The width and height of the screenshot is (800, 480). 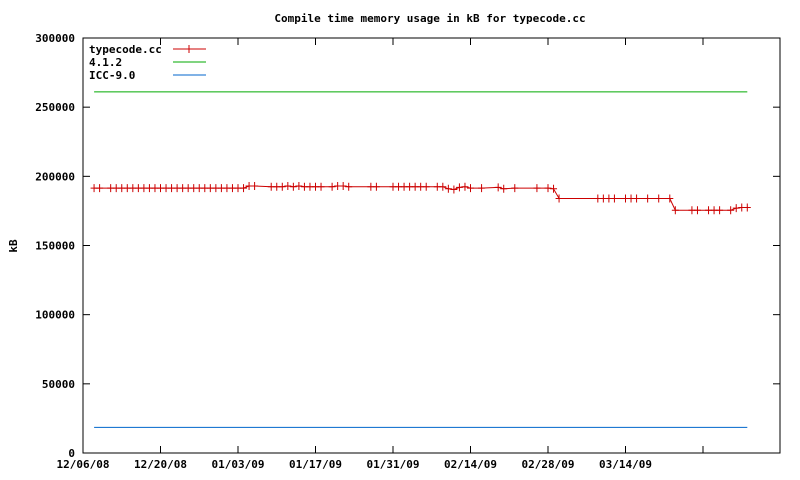 What do you see at coordinates (55, 246) in the screenshot?
I see `y-tick-label: 150000` at bounding box center [55, 246].